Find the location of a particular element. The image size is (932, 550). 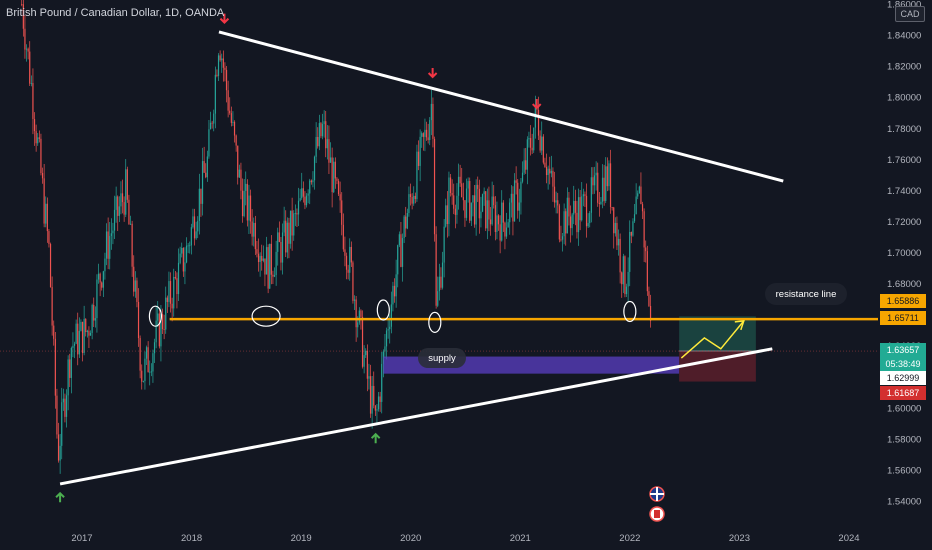

price-badge-label: 1.63657 is located at coordinates (903, 350).